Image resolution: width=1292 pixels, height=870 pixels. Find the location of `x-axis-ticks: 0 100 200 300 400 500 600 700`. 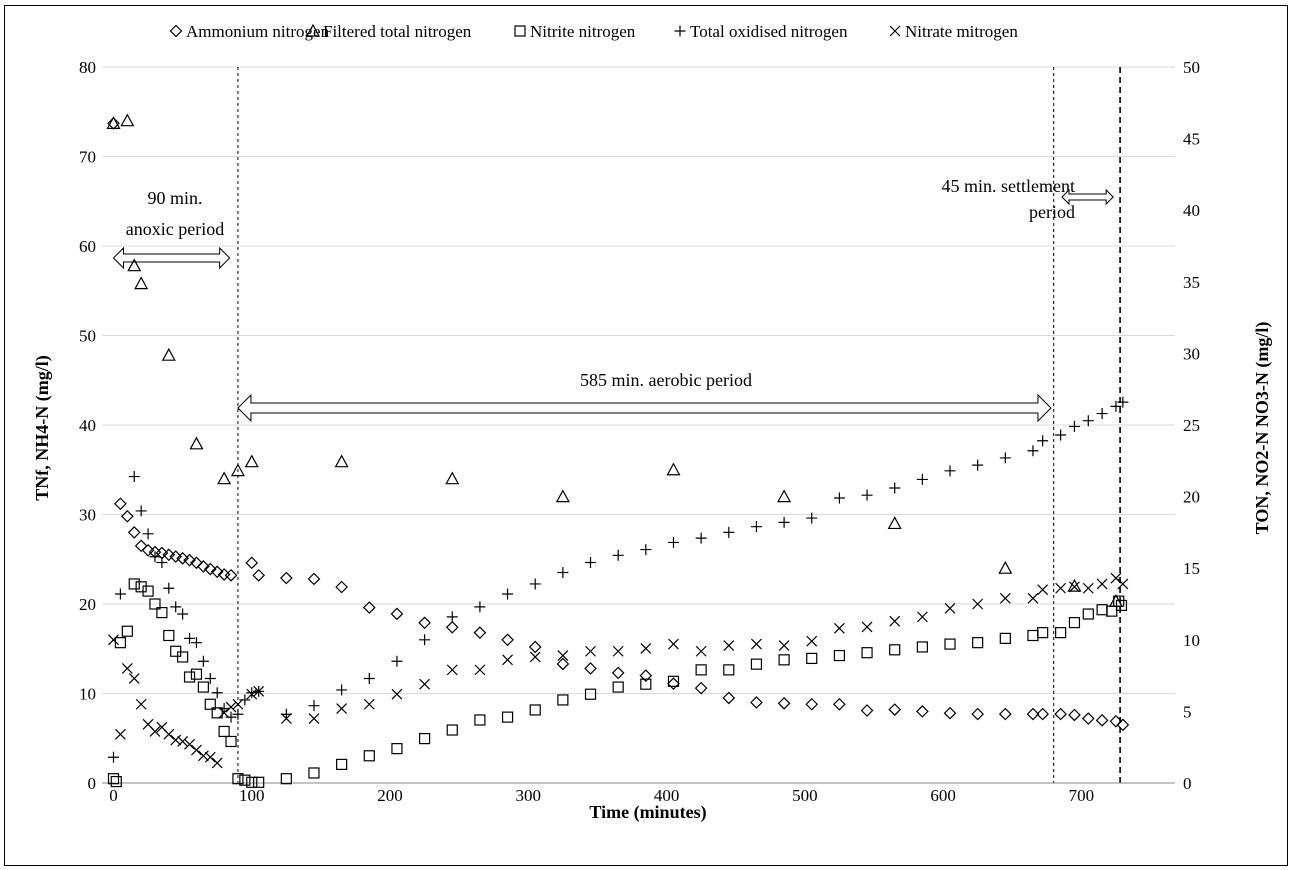

x-axis-ticks: 0 100 200 300 400 500 600 700 is located at coordinates (601, 795).